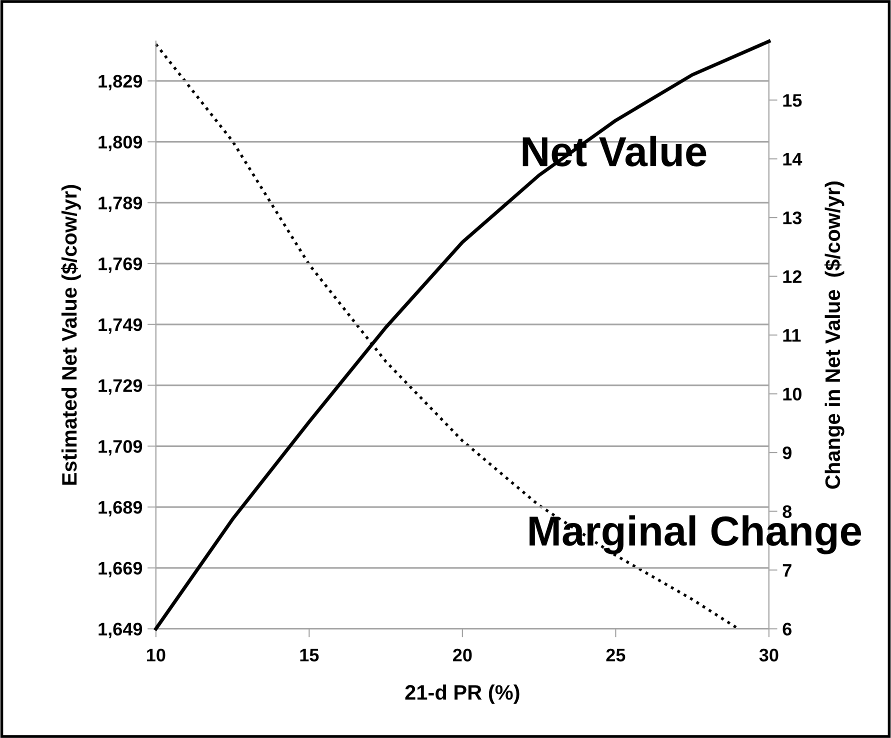  I want to click on y2-tick-label: 13, so click(792, 217).